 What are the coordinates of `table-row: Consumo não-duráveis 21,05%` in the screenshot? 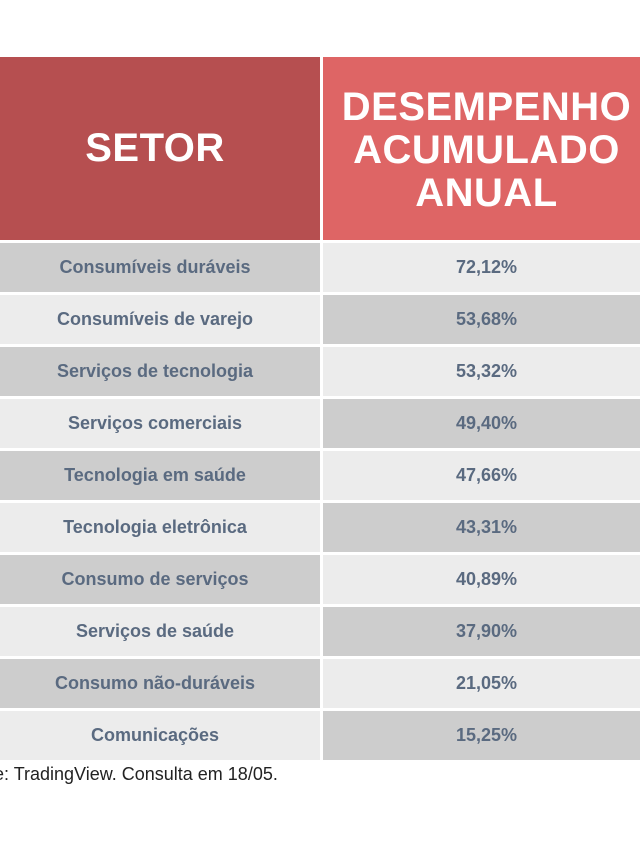 It's located at (320, 683).